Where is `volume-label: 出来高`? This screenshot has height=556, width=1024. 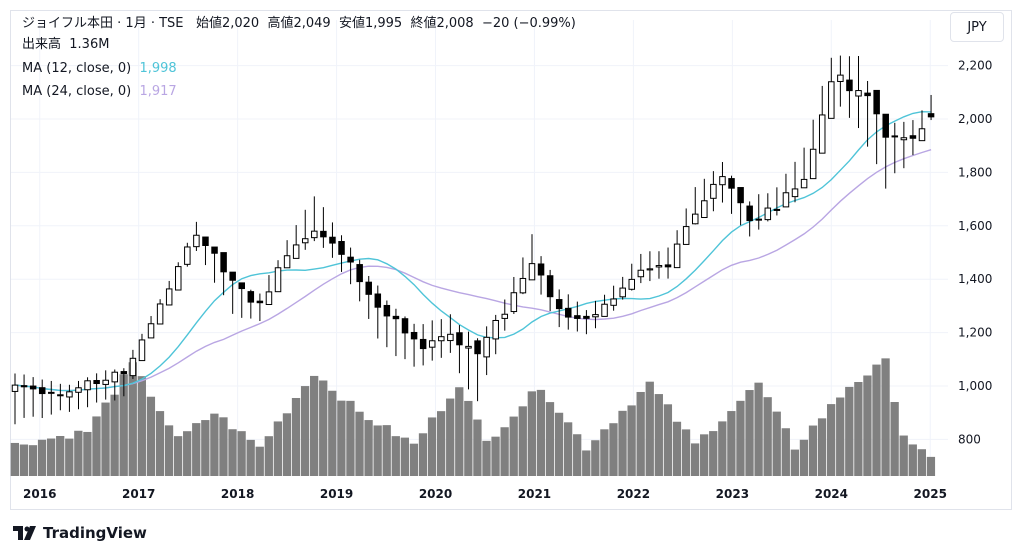
volume-label: 出来高 is located at coordinates (42, 44).